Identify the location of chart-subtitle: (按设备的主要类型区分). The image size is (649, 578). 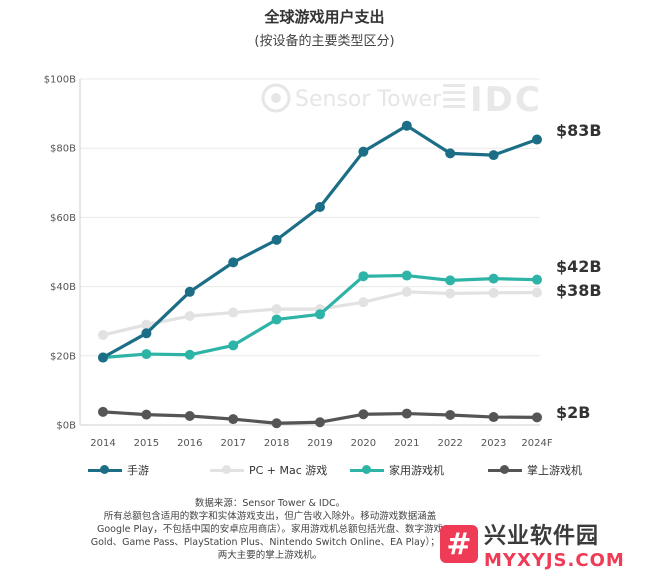
(324, 41).